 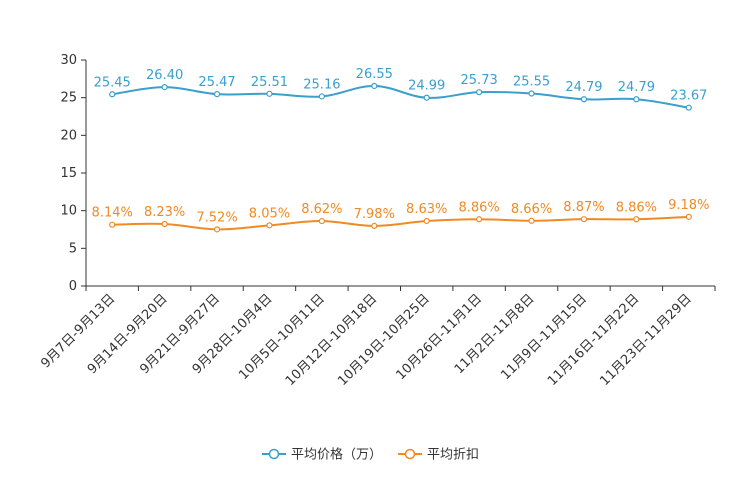 I want to click on y-tick-label: 20, so click(x=68, y=135).